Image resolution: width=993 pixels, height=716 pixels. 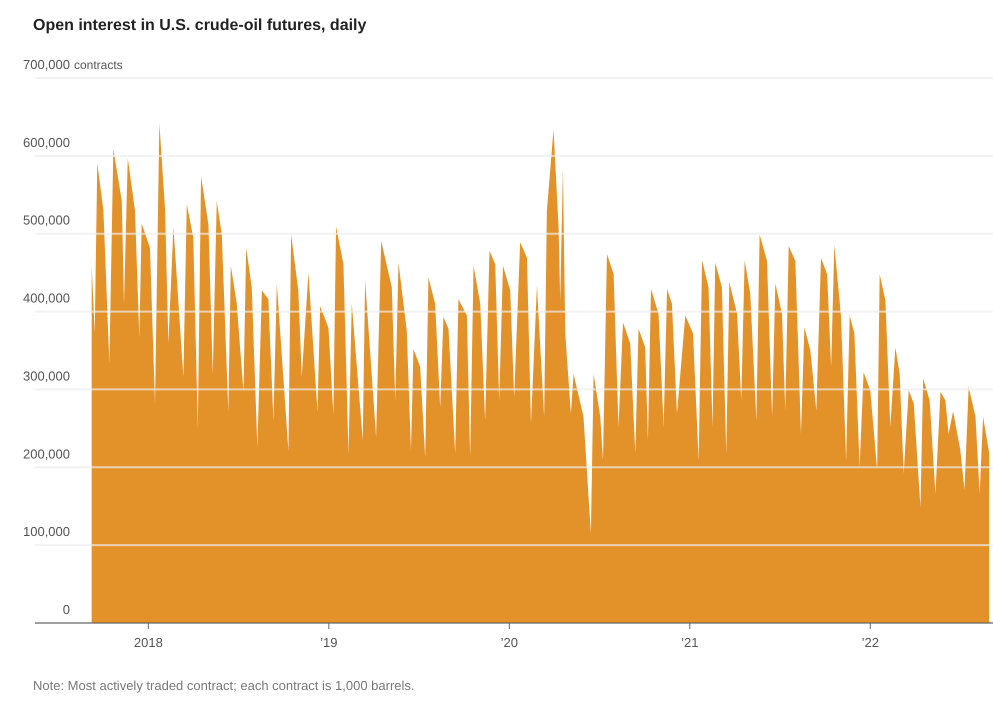 What do you see at coordinates (329, 642) in the screenshot?
I see `x-tick-label: ’19` at bounding box center [329, 642].